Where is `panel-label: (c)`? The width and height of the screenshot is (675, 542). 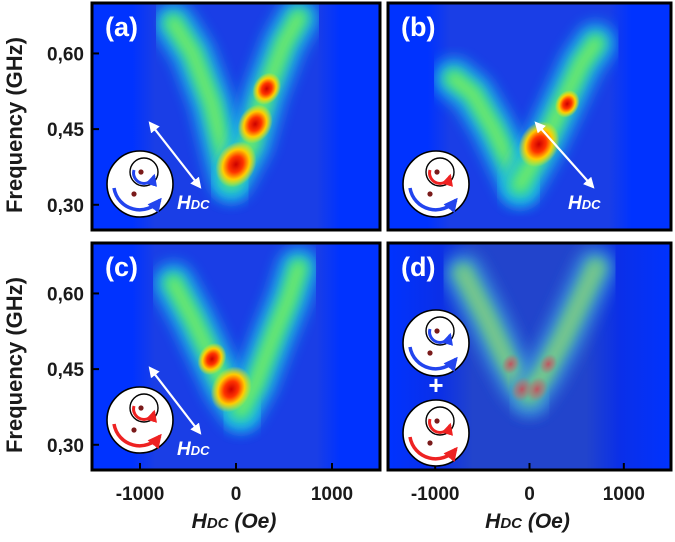 panel-label: (c) is located at coordinates (121, 267).